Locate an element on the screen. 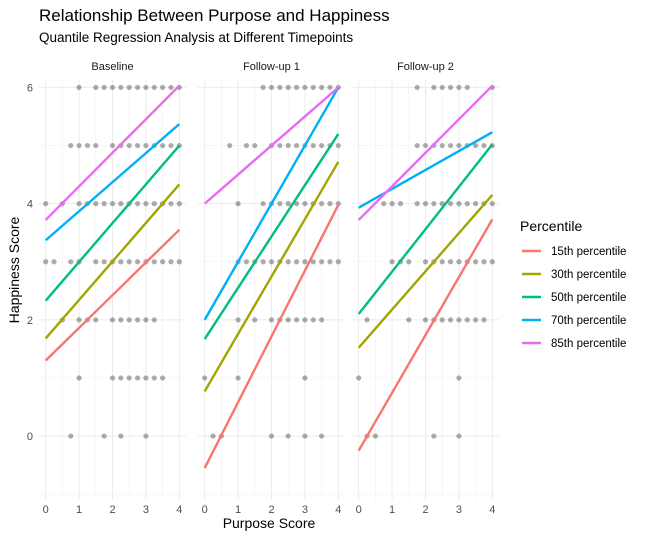  legend-label: 70th percentile is located at coordinates (588, 321).